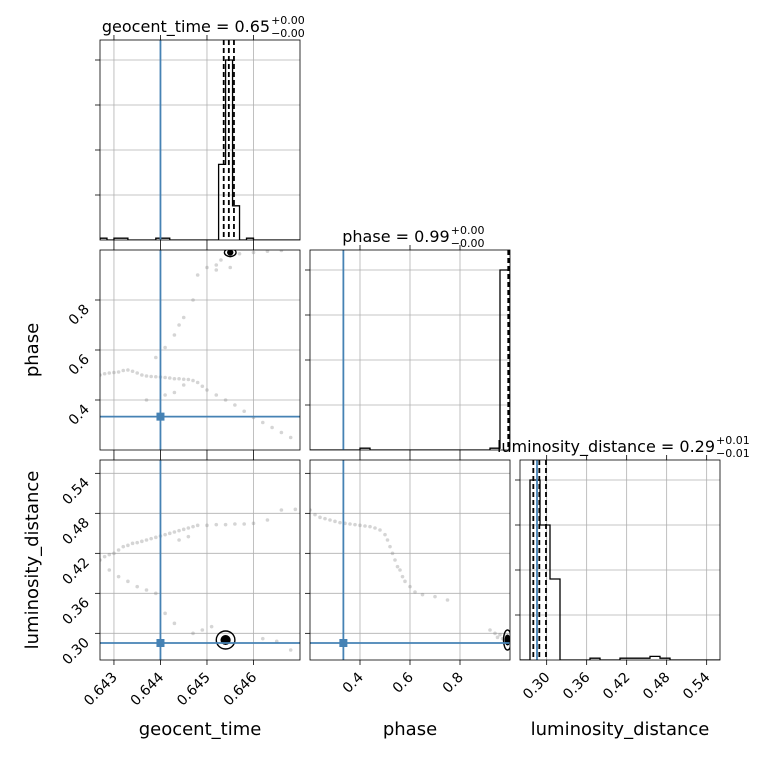 Image resolution: width=760 pixels, height=760 pixels. I want to click on scatter-panel-phase-vs-geocent-time: 0.4 0.6 0.8, so click(183, 350).